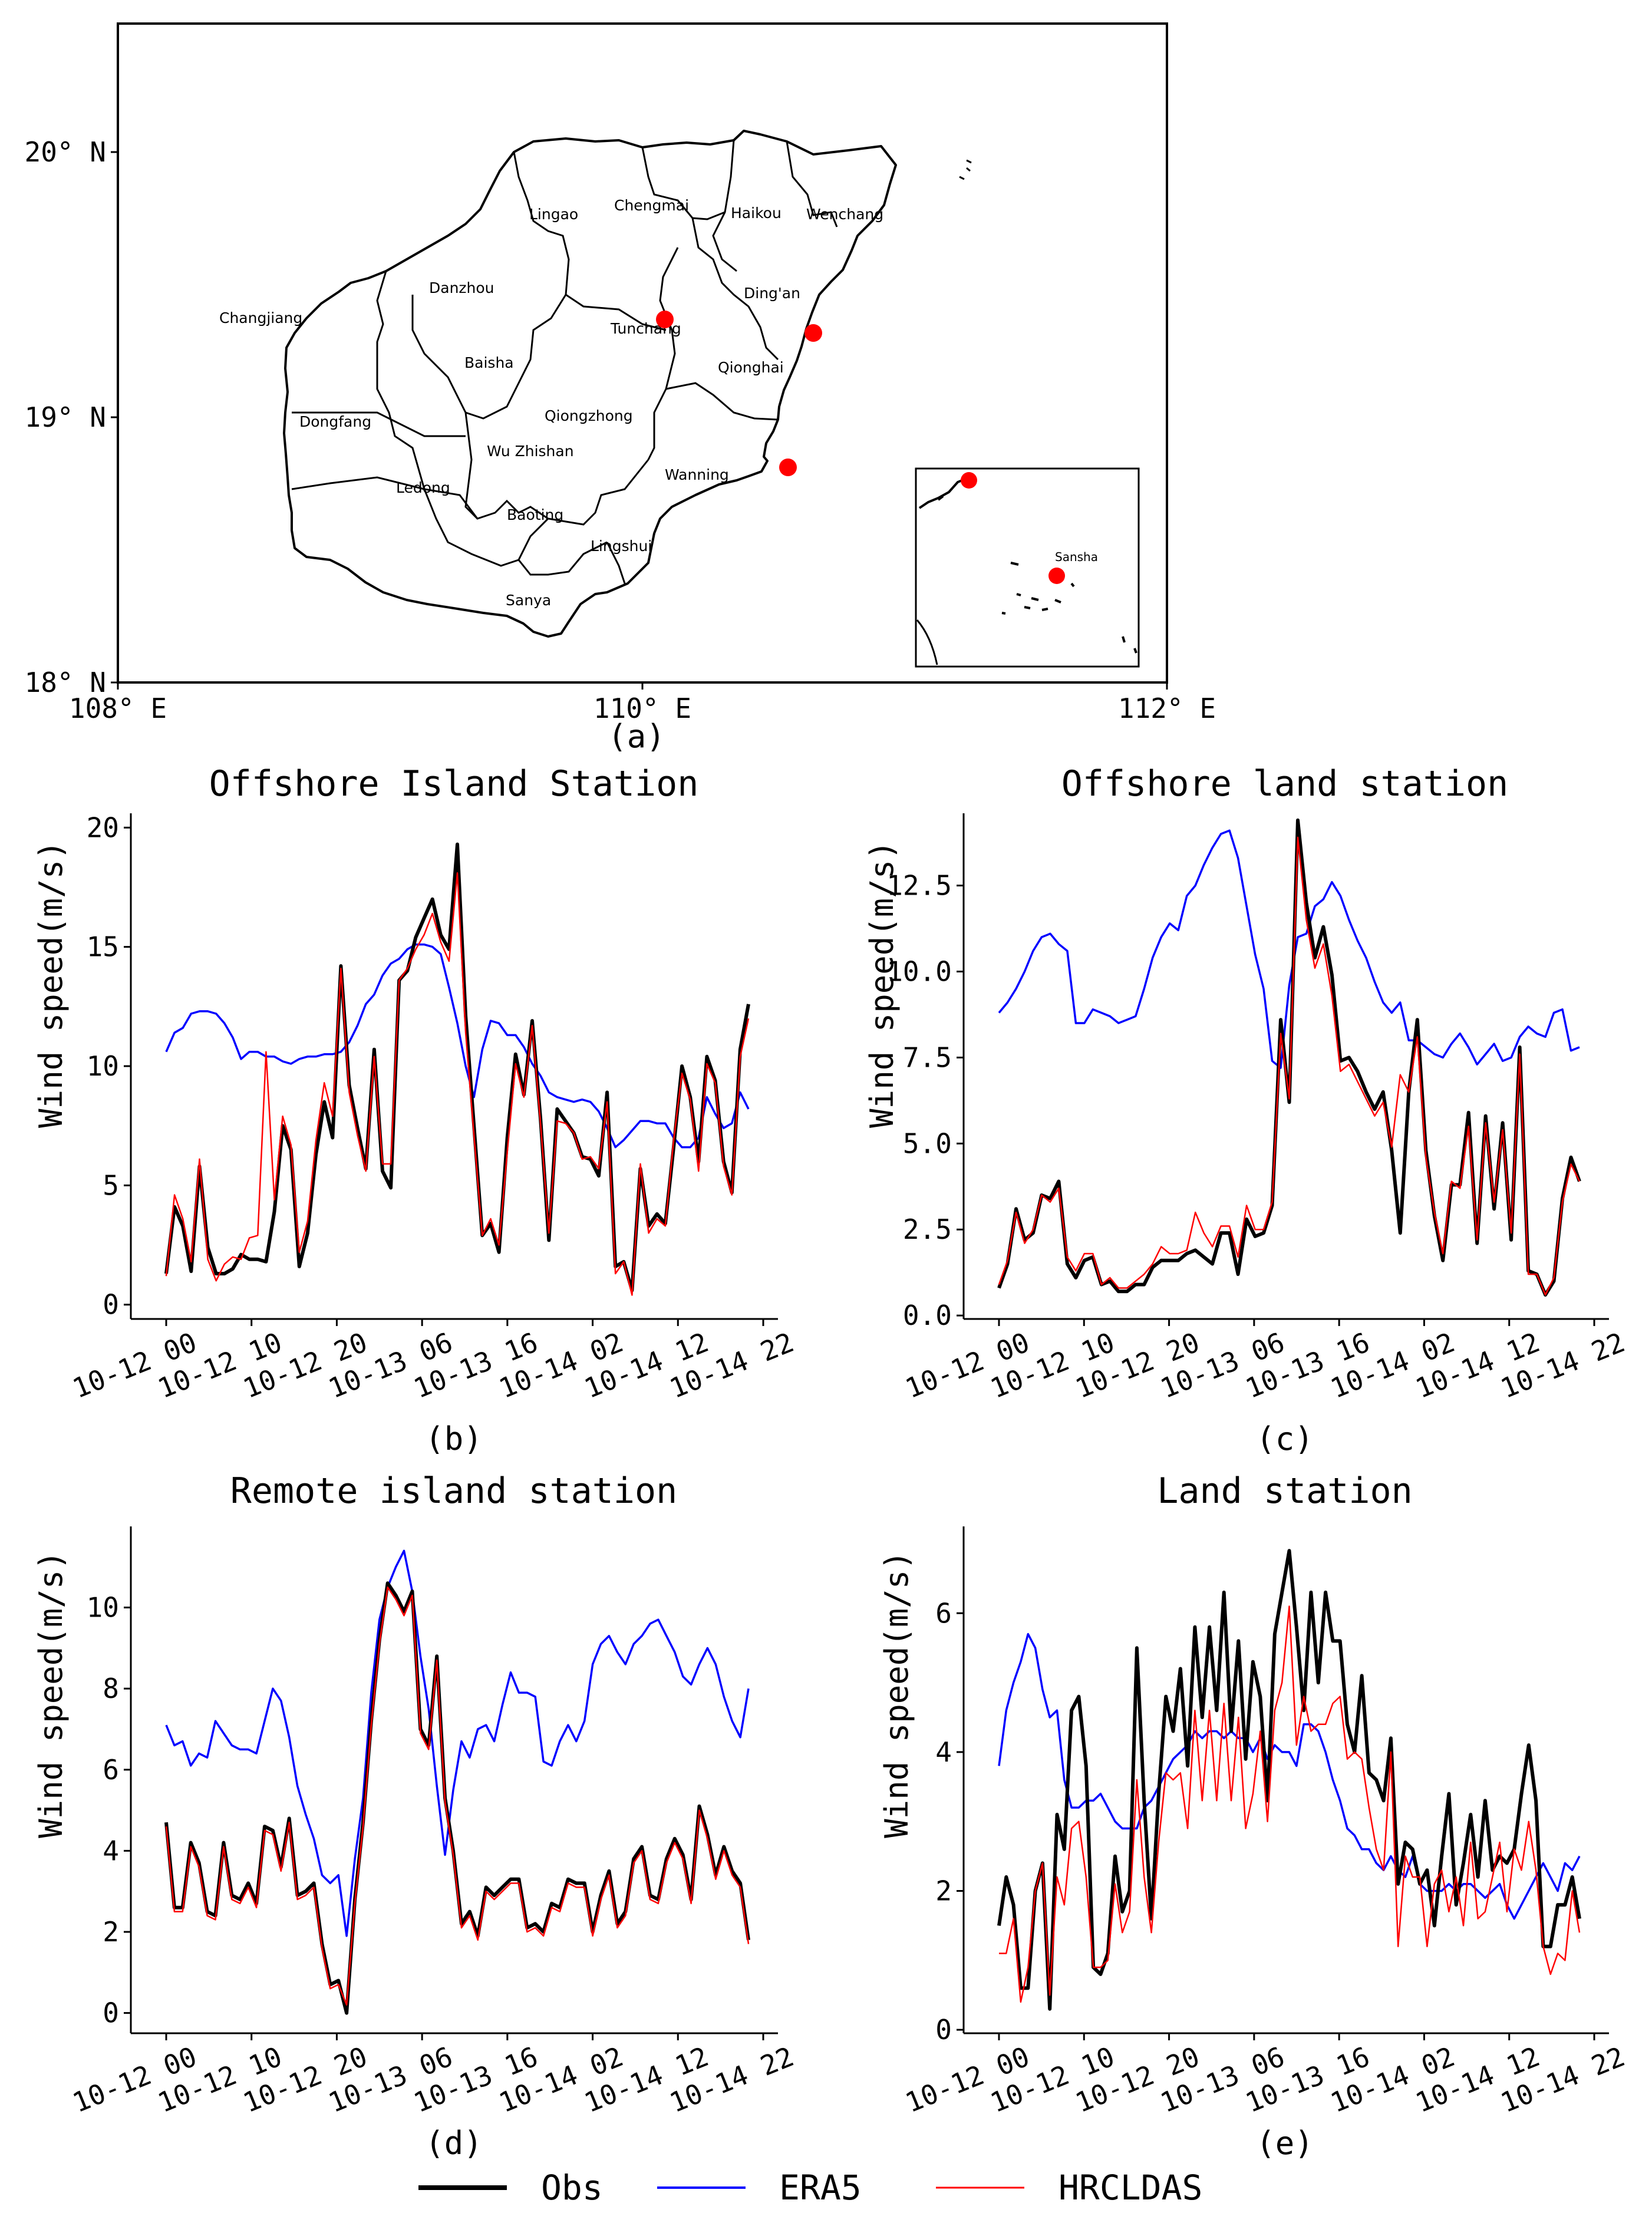  Describe the element at coordinates (589, 416) in the screenshot. I see `county-label: Qiongzhong` at that location.